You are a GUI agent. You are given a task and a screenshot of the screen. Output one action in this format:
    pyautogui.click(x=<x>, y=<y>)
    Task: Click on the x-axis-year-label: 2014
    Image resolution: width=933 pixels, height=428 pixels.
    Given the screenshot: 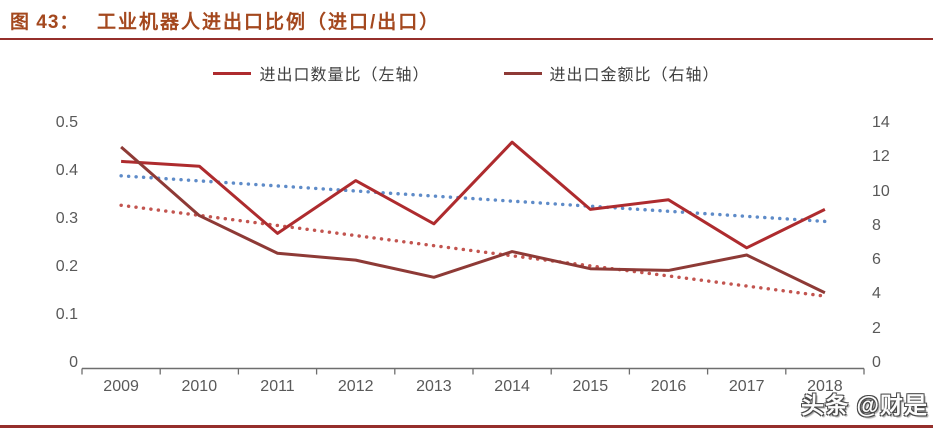 What is the action you would take?
    pyautogui.click(x=512, y=386)
    